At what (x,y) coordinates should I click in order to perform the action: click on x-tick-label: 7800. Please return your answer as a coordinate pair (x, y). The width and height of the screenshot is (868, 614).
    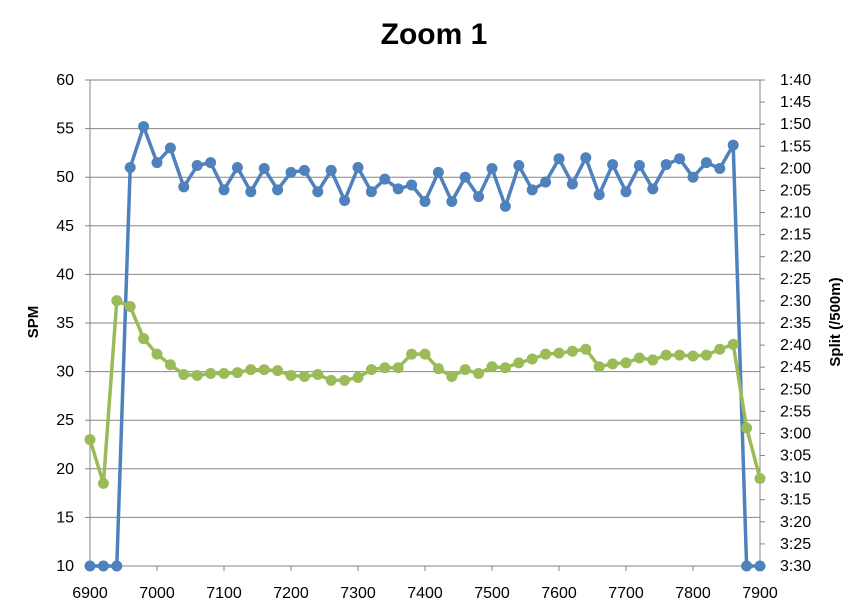
    Looking at the image, I should click on (693, 593).